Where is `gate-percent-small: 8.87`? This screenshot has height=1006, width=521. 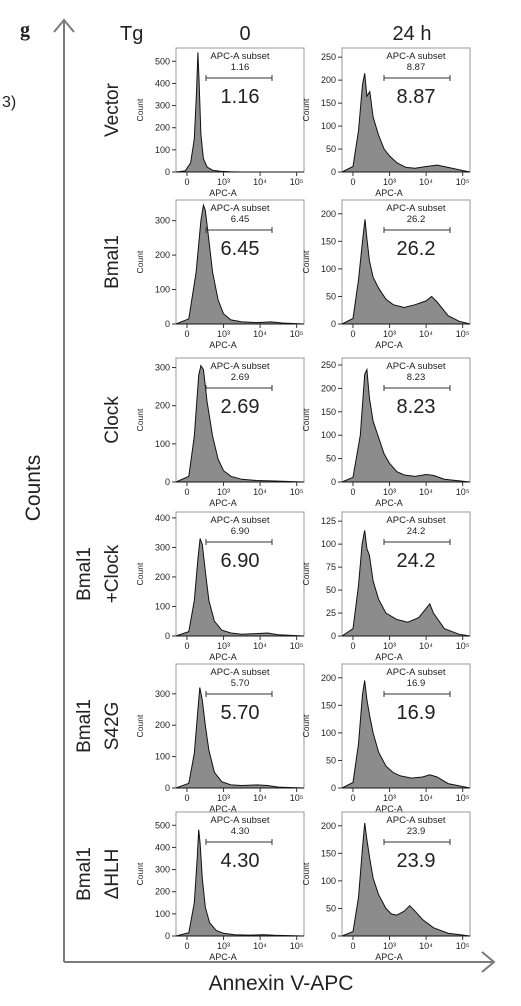 gate-percent-small: 8.87 is located at coordinates (416, 67).